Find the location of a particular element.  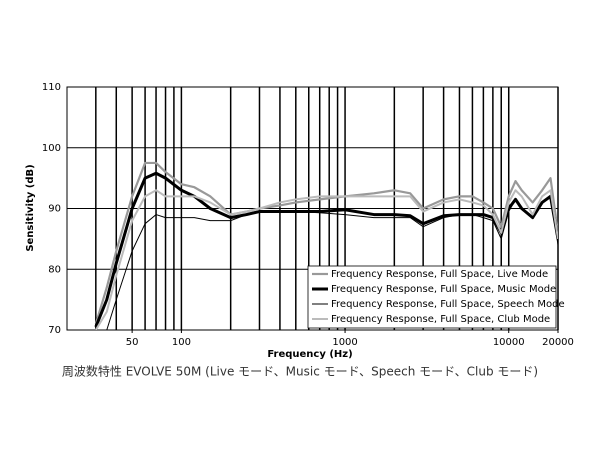

legend-box is located at coordinates (432, 297).